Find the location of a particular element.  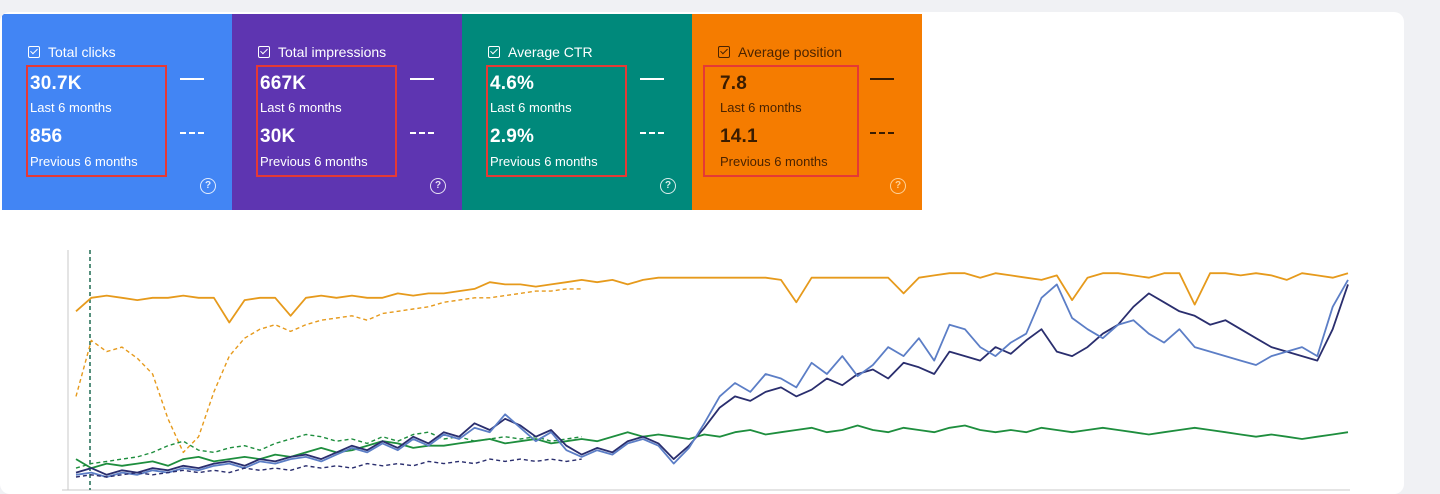

previous-value: 14.1 is located at coordinates (739, 136).